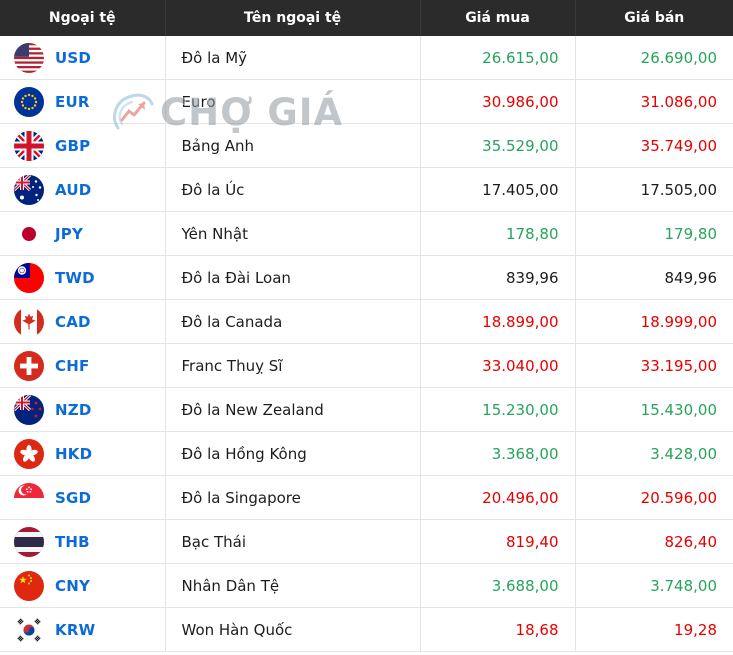  What do you see at coordinates (293, 18) in the screenshot?
I see `header-currency-name: Tên ngoại tệ` at bounding box center [293, 18].